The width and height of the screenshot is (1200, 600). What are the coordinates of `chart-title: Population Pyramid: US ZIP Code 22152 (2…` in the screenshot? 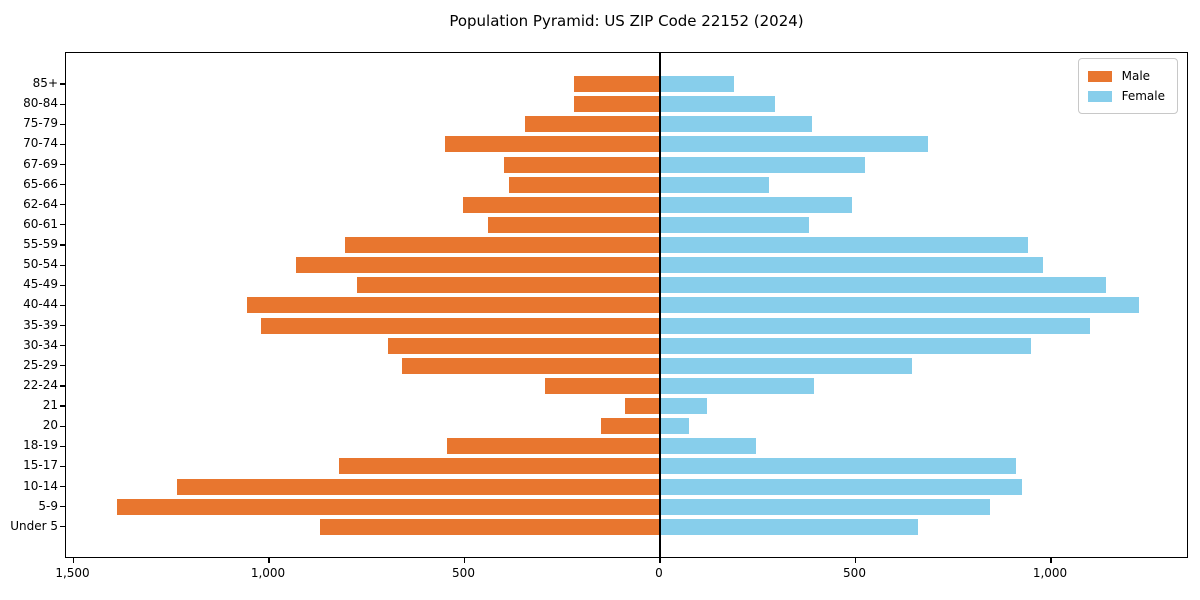 It's located at (626, 21).